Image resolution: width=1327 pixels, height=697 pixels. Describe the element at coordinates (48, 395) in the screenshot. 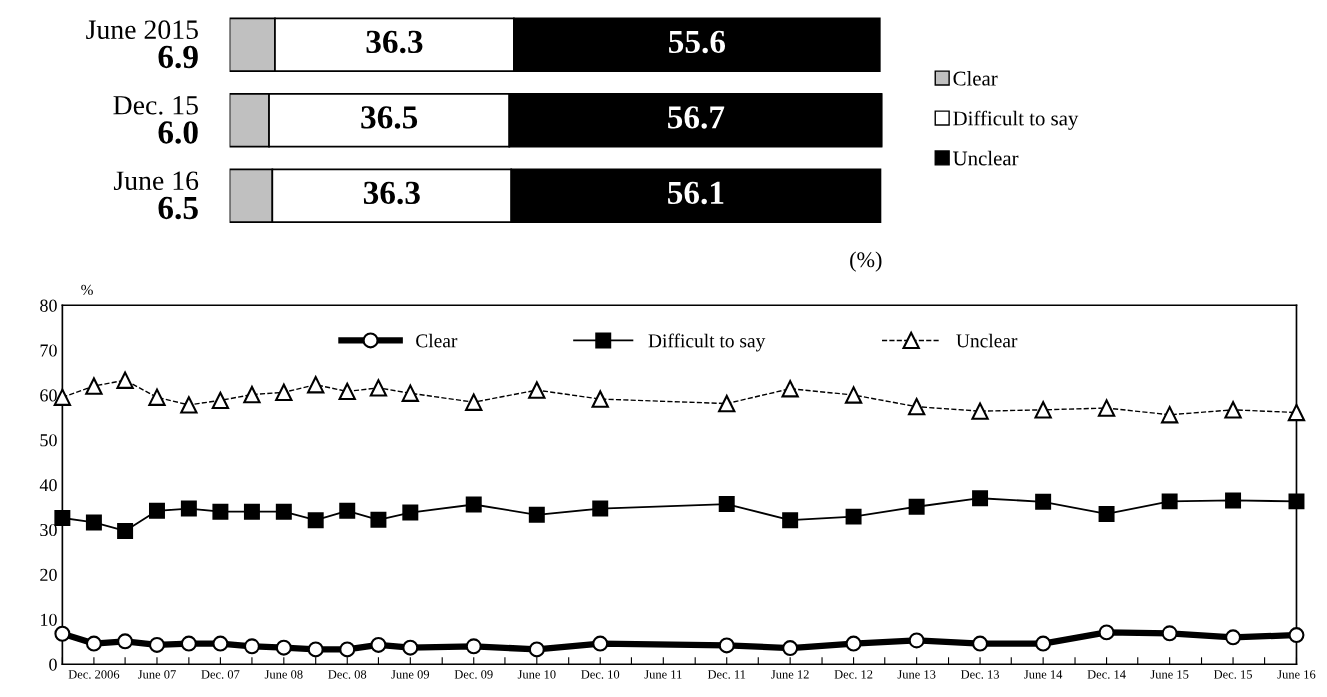

I see `y-tick-label: 60` at that location.